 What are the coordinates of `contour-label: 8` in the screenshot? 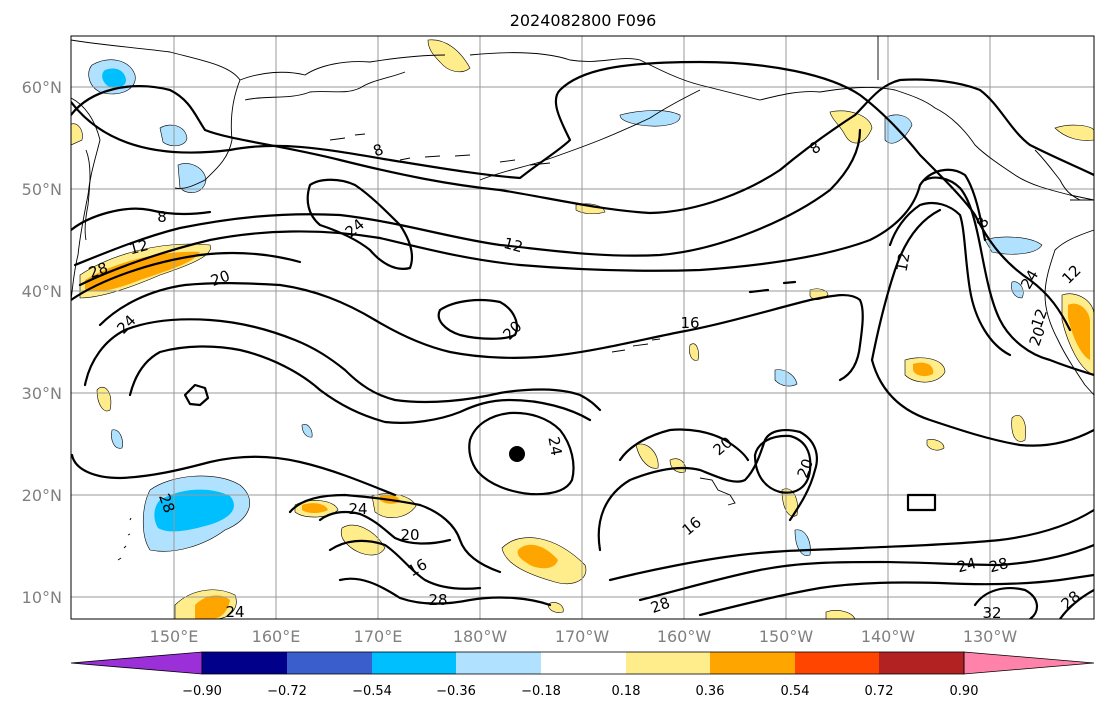 It's located at (162, 217).